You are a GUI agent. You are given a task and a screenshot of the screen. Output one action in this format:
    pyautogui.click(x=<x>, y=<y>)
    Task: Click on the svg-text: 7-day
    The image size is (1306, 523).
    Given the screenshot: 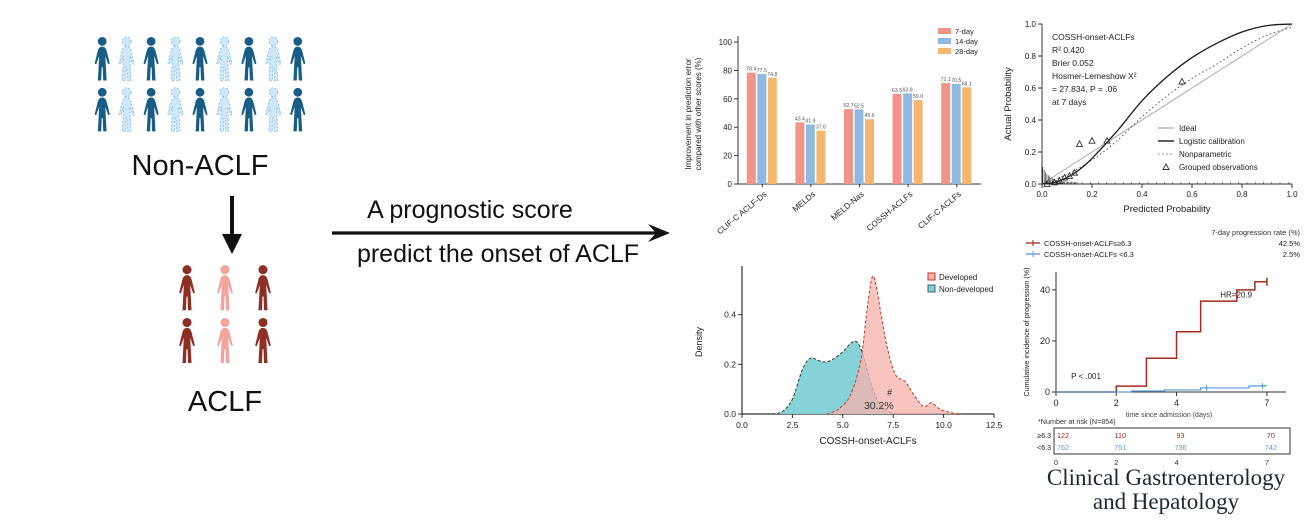 What is the action you would take?
    pyautogui.click(x=964, y=31)
    